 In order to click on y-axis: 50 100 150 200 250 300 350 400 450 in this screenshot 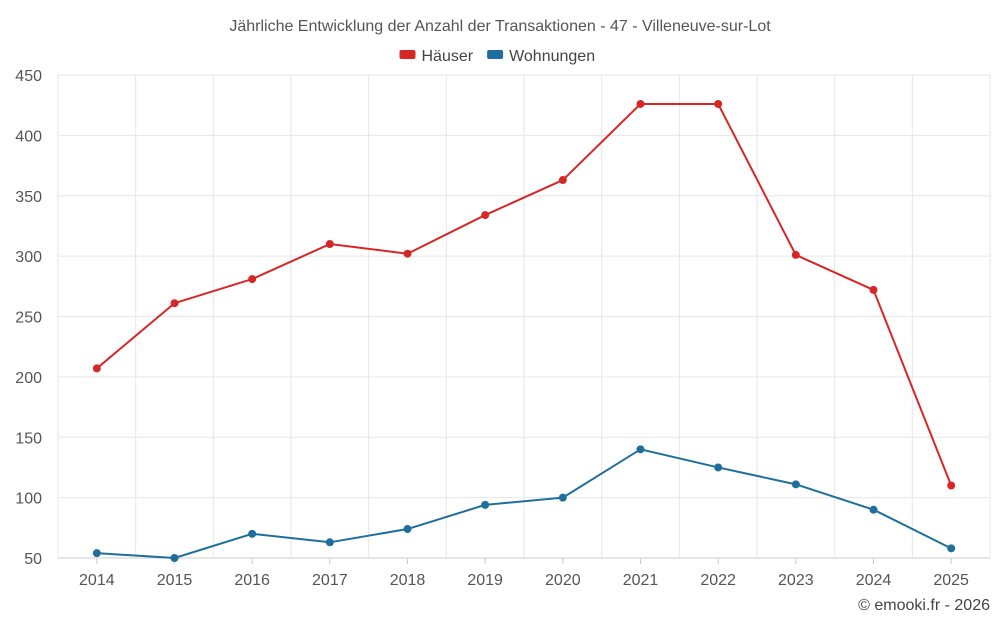, I will do `click(28, 318)`.